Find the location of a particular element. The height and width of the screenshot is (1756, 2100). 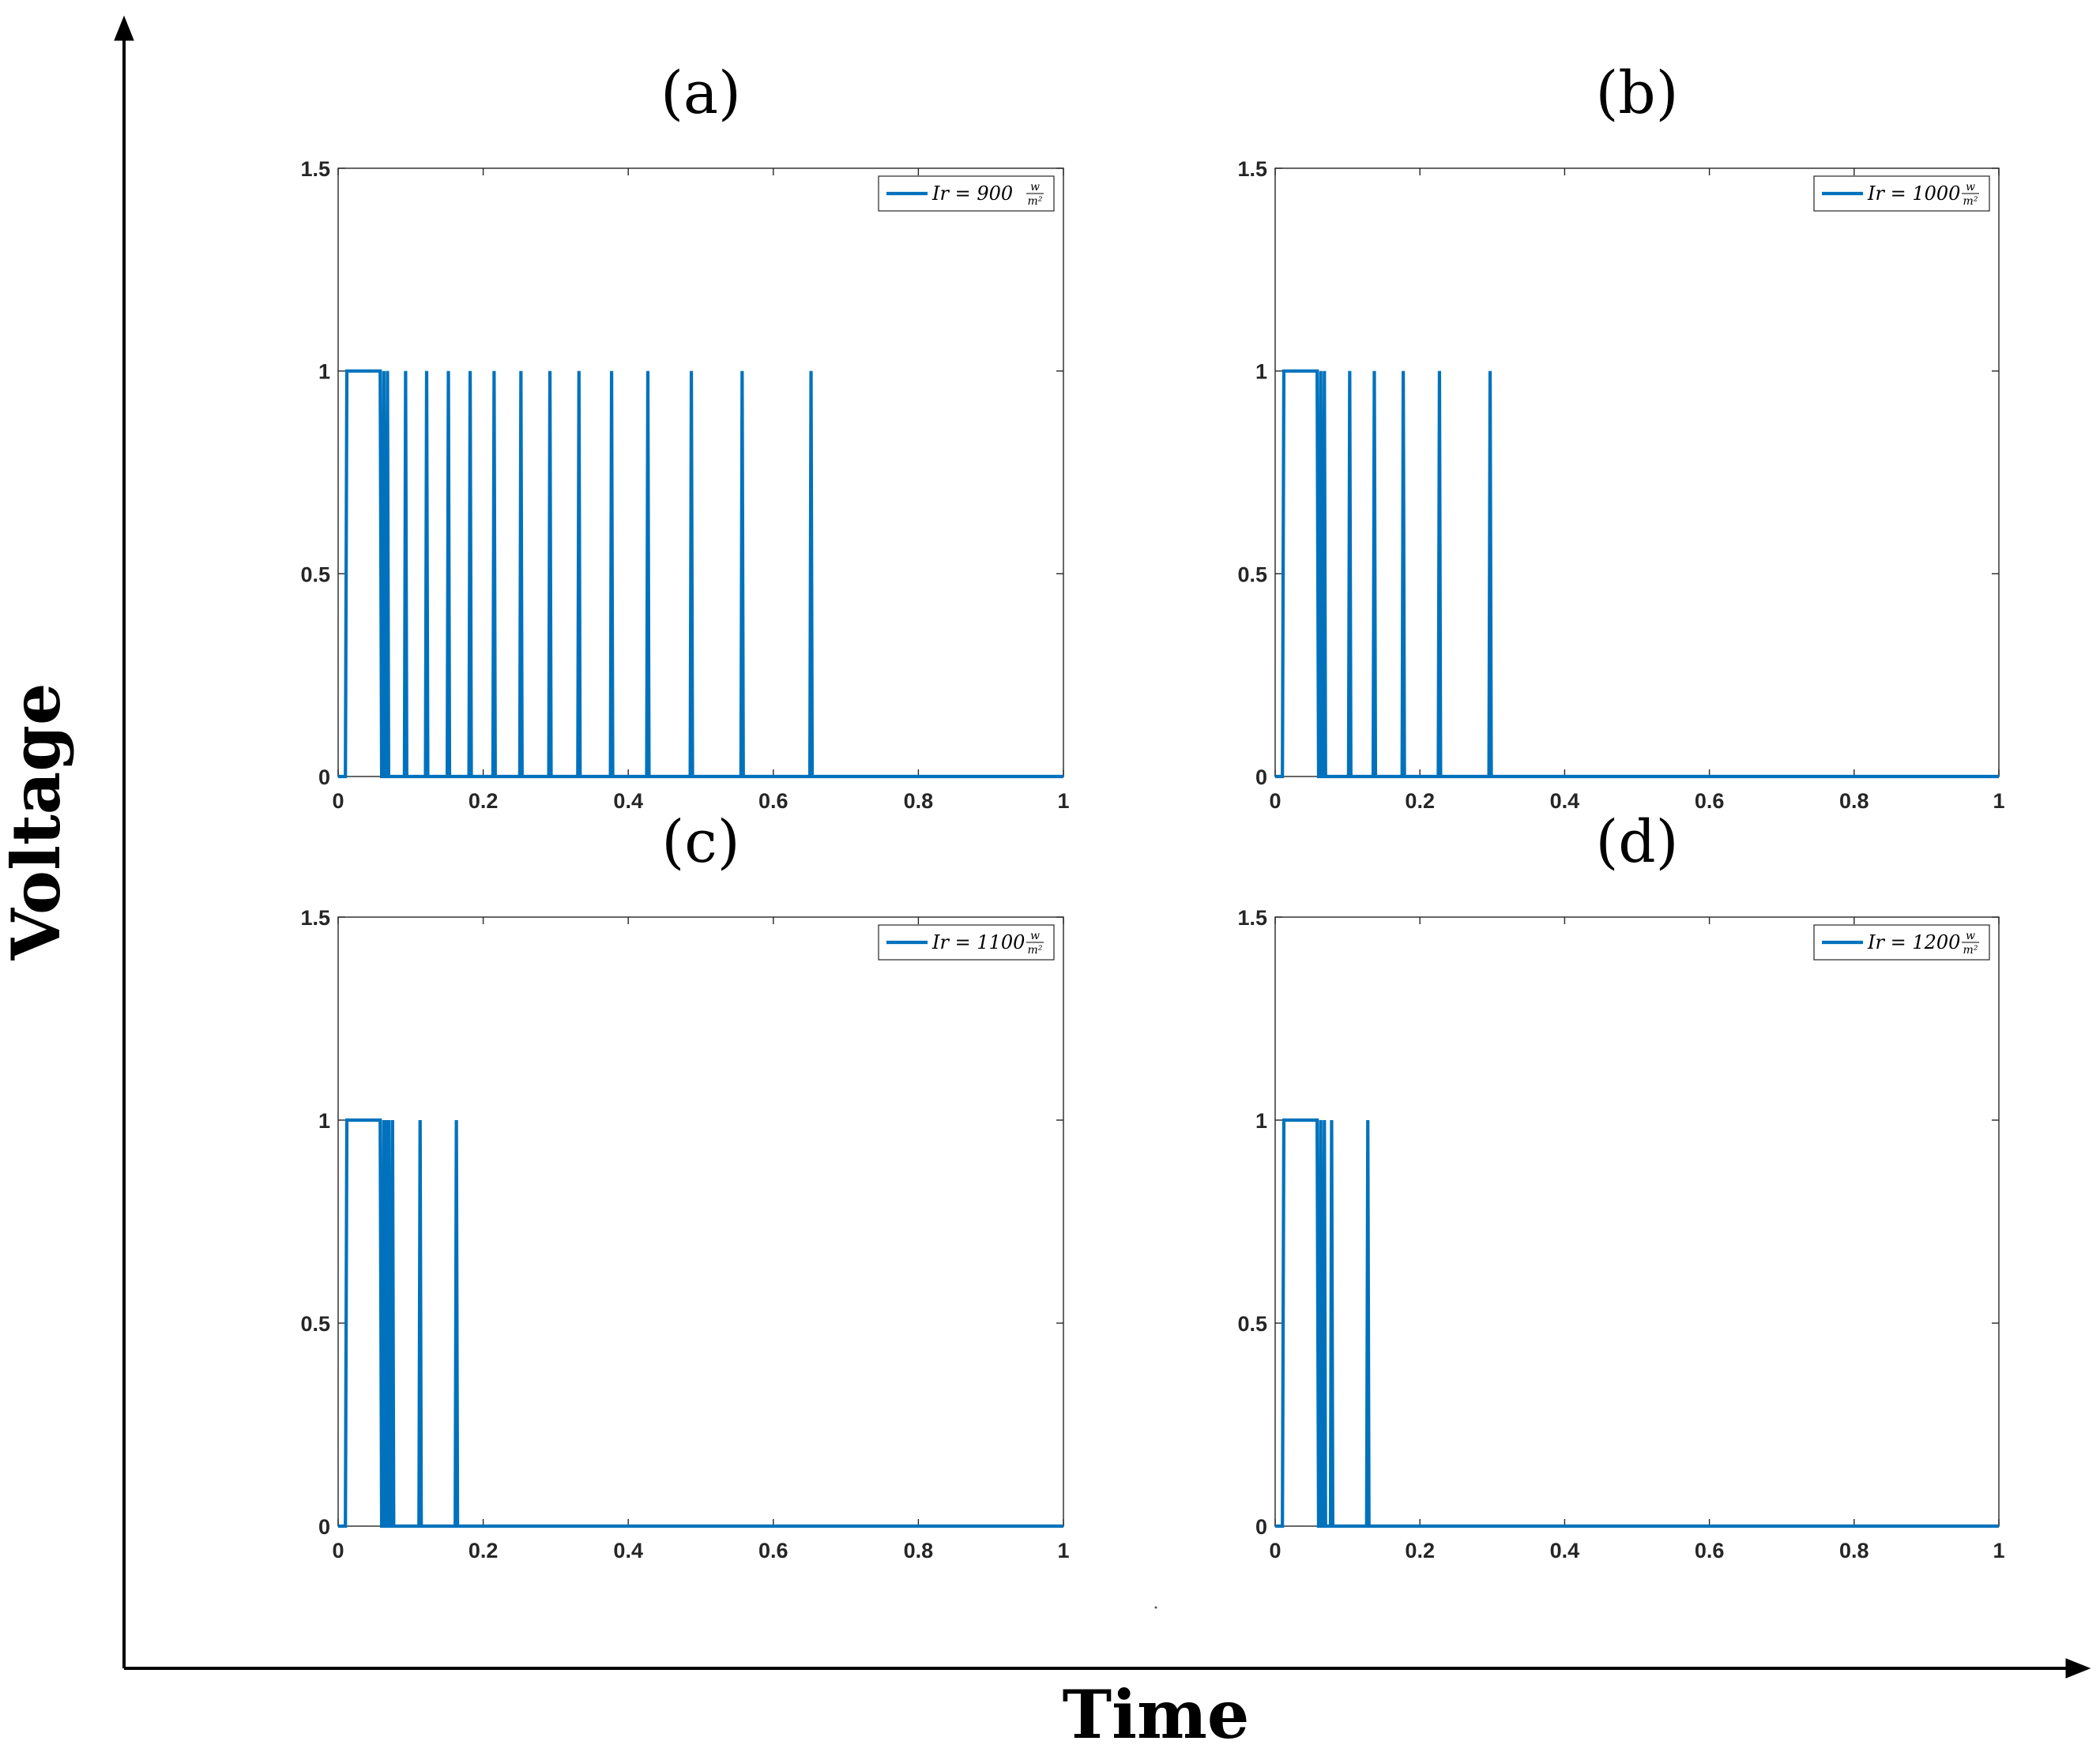

legend: Ir = 900 wm² is located at coordinates (966, 193).